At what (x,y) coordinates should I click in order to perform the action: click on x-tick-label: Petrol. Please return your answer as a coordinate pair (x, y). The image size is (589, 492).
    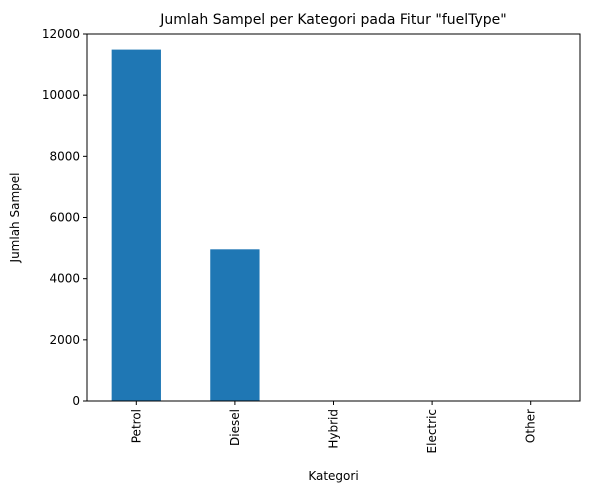
    Looking at the image, I should click on (136, 426).